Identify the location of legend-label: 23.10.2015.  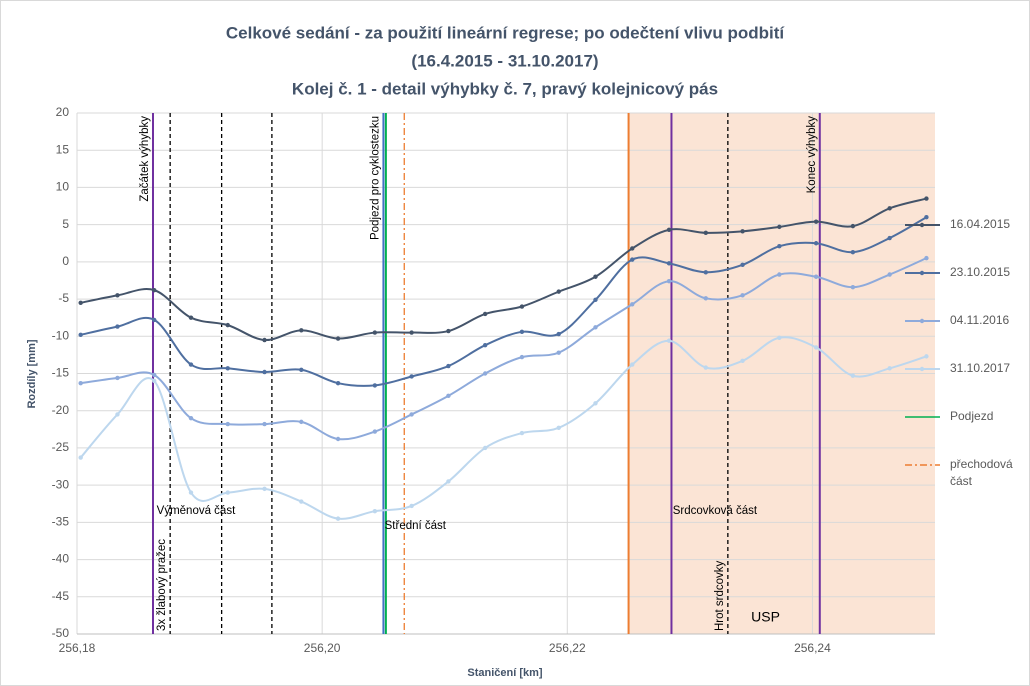
(980, 272).